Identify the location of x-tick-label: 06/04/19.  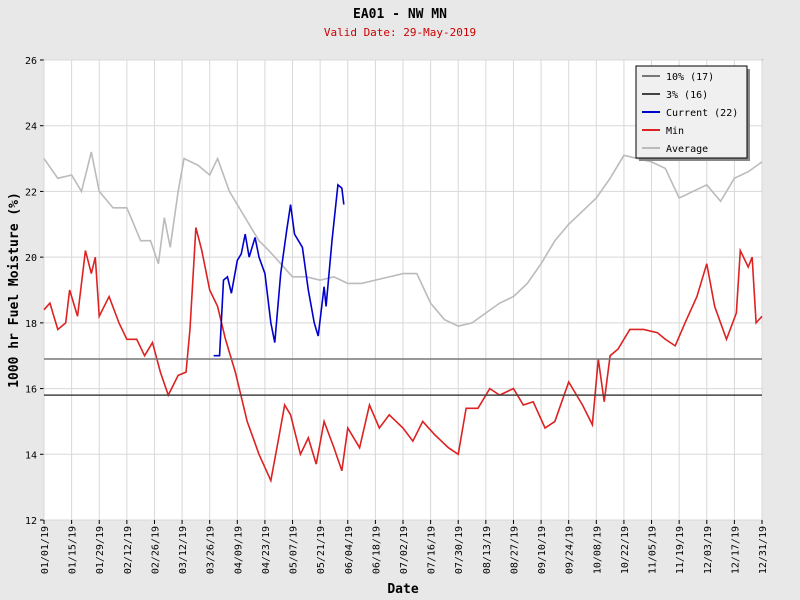
(349, 550).